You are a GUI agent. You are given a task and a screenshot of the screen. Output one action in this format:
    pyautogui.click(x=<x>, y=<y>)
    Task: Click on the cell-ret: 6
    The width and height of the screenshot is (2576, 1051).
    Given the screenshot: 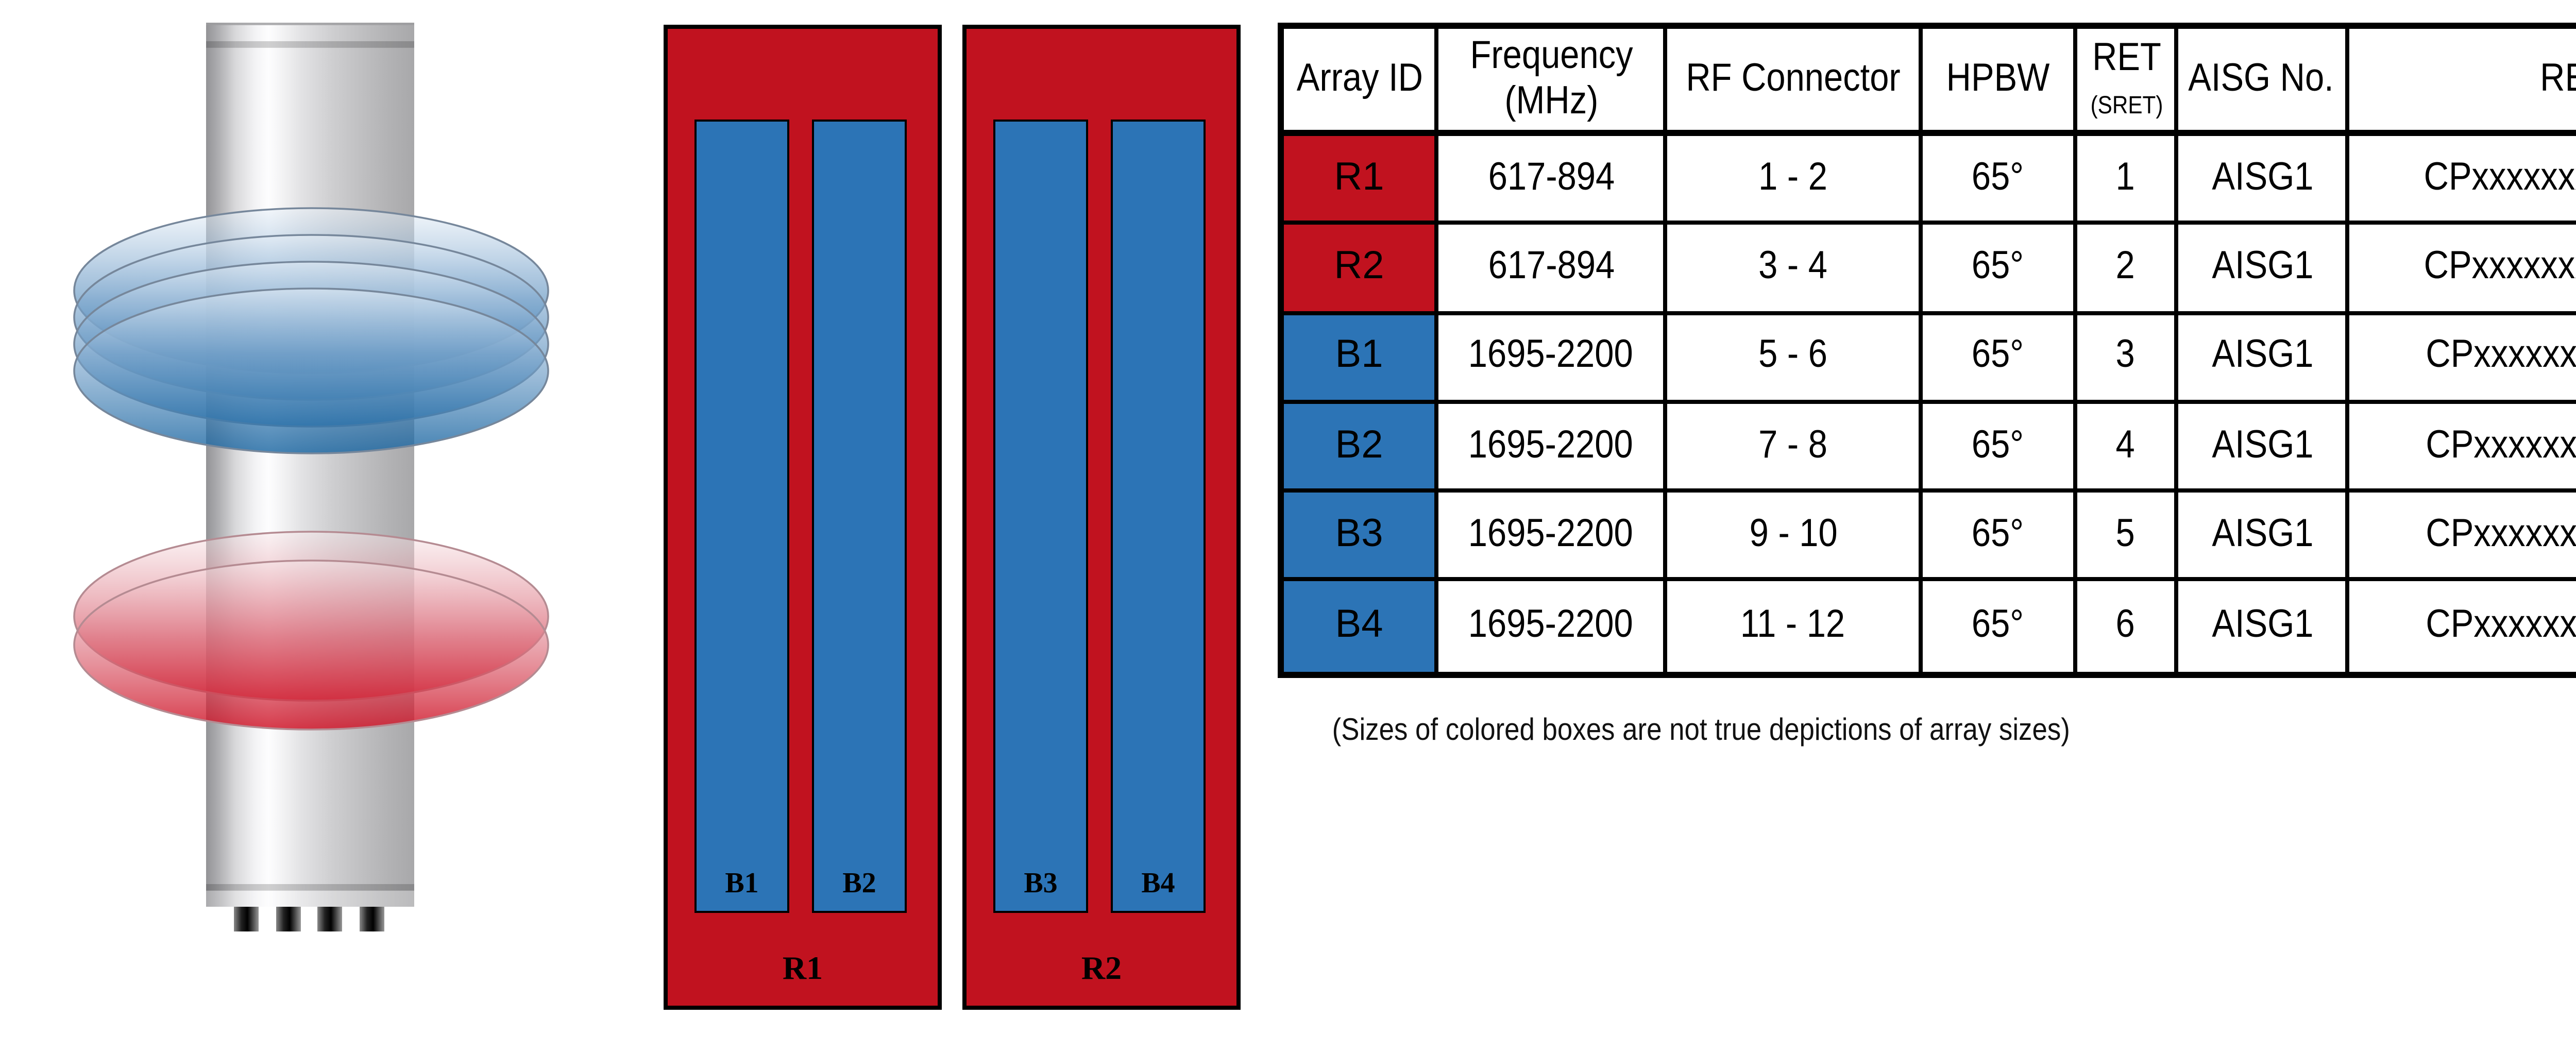 What is the action you would take?
    pyautogui.click(x=2128, y=627)
    